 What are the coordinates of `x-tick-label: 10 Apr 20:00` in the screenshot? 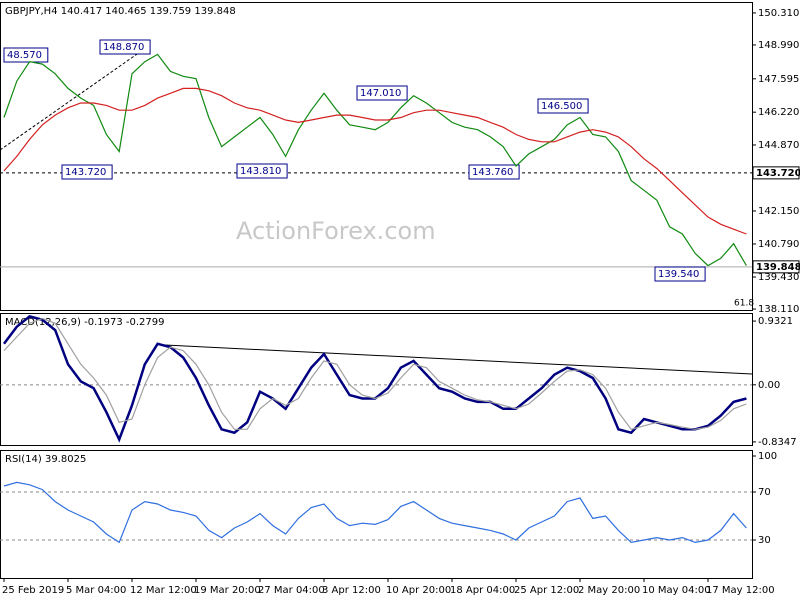 It's located at (418, 590).